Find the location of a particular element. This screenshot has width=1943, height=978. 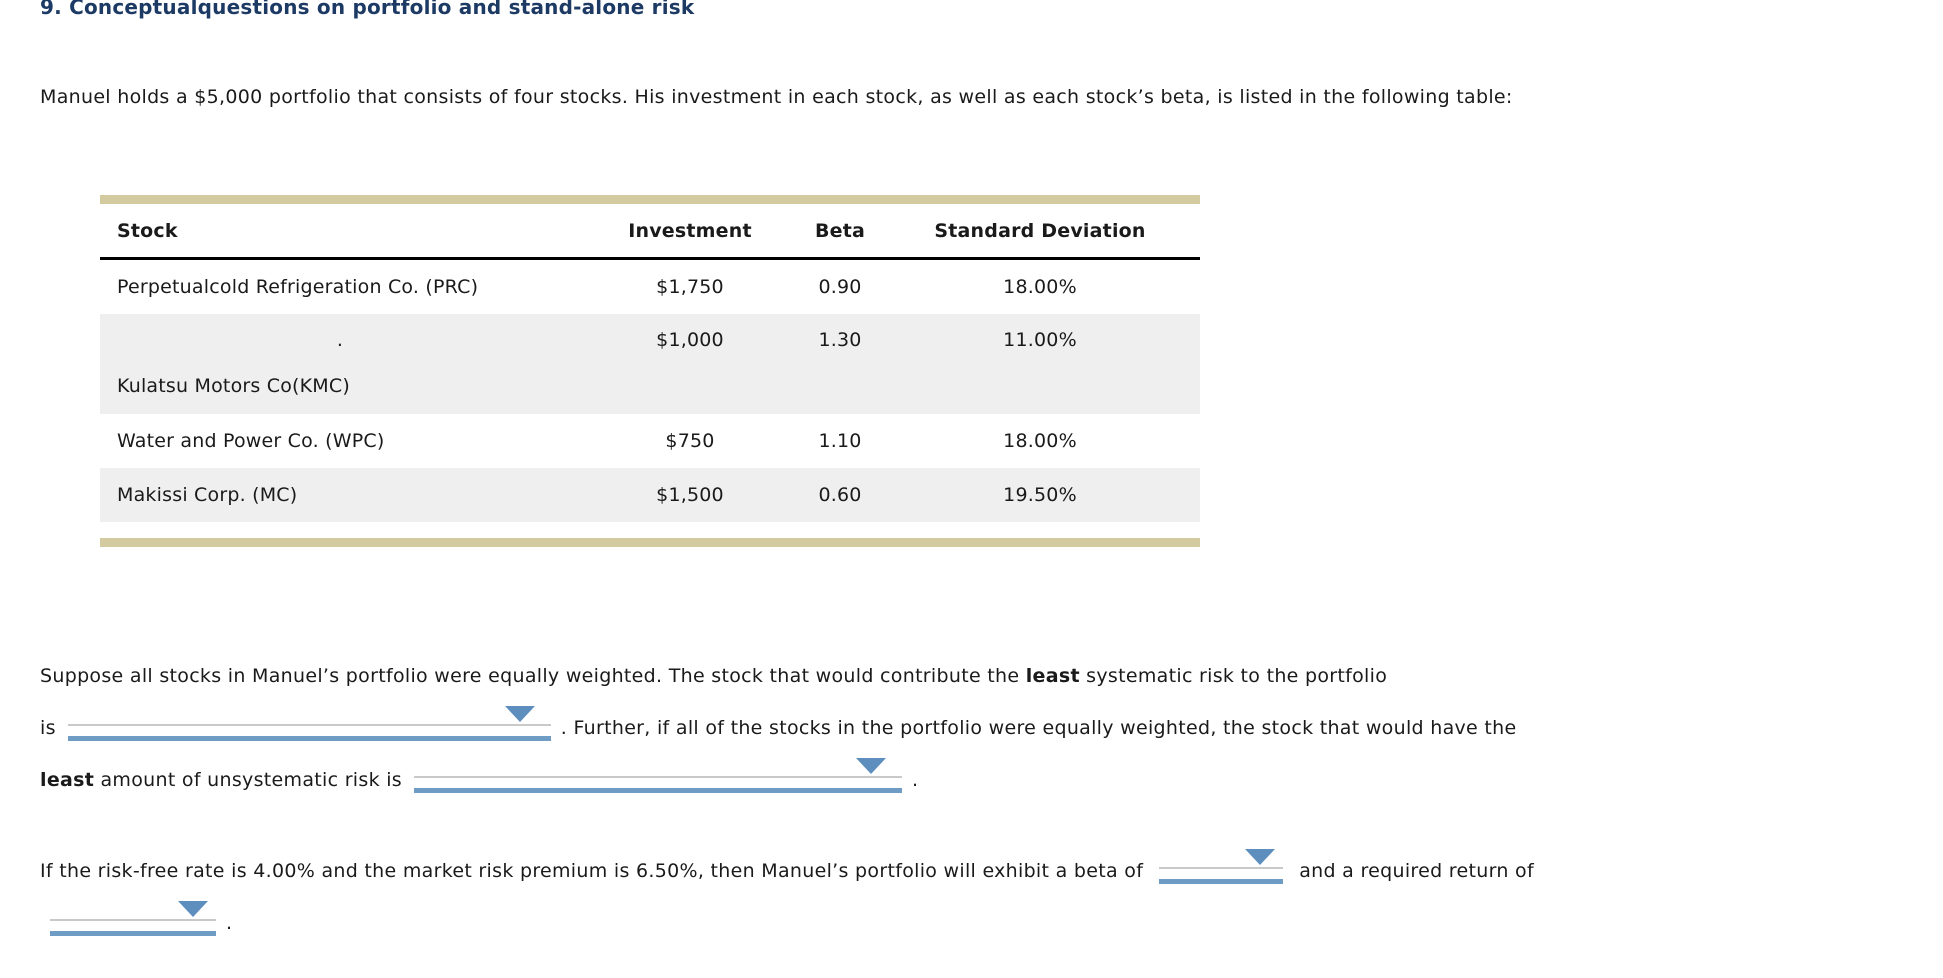

beta-value: 0.90 is located at coordinates (840, 287).